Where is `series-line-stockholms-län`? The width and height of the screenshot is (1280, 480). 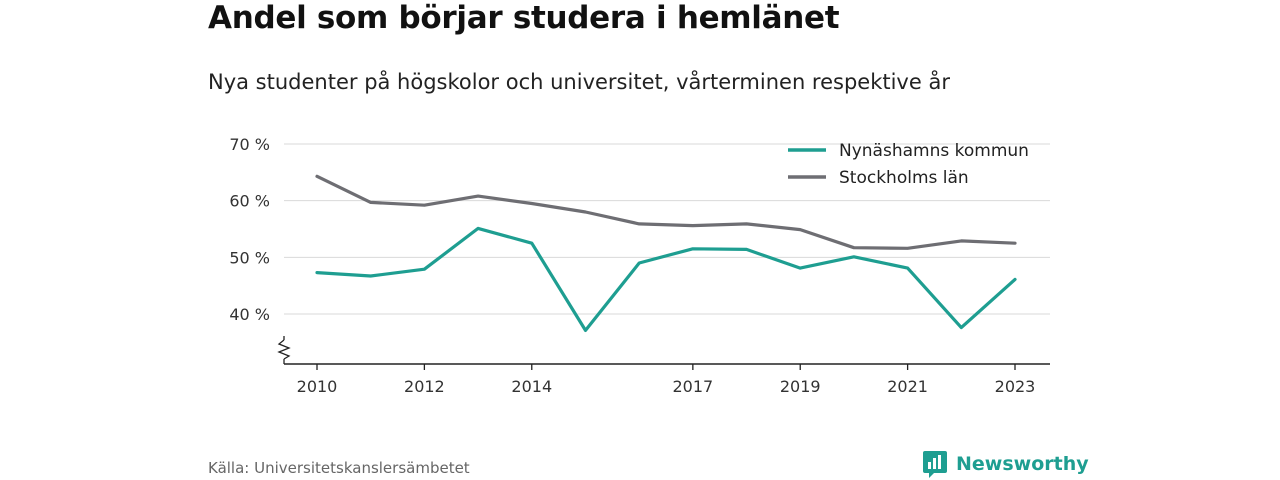 series-line-stockholms-län is located at coordinates (666, 212).